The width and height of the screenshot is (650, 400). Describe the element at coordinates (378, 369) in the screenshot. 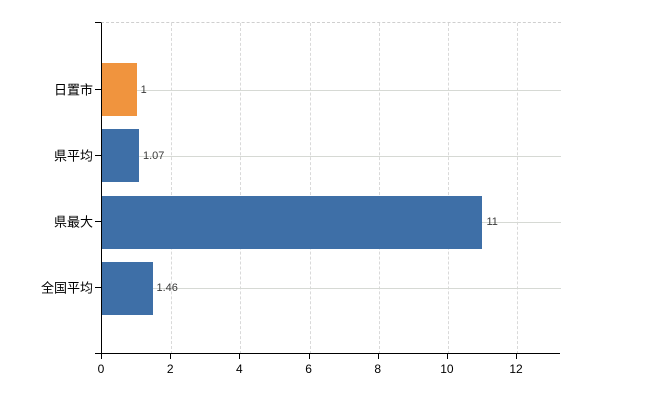

I see `x-axis-tick-label: 8` at that location.